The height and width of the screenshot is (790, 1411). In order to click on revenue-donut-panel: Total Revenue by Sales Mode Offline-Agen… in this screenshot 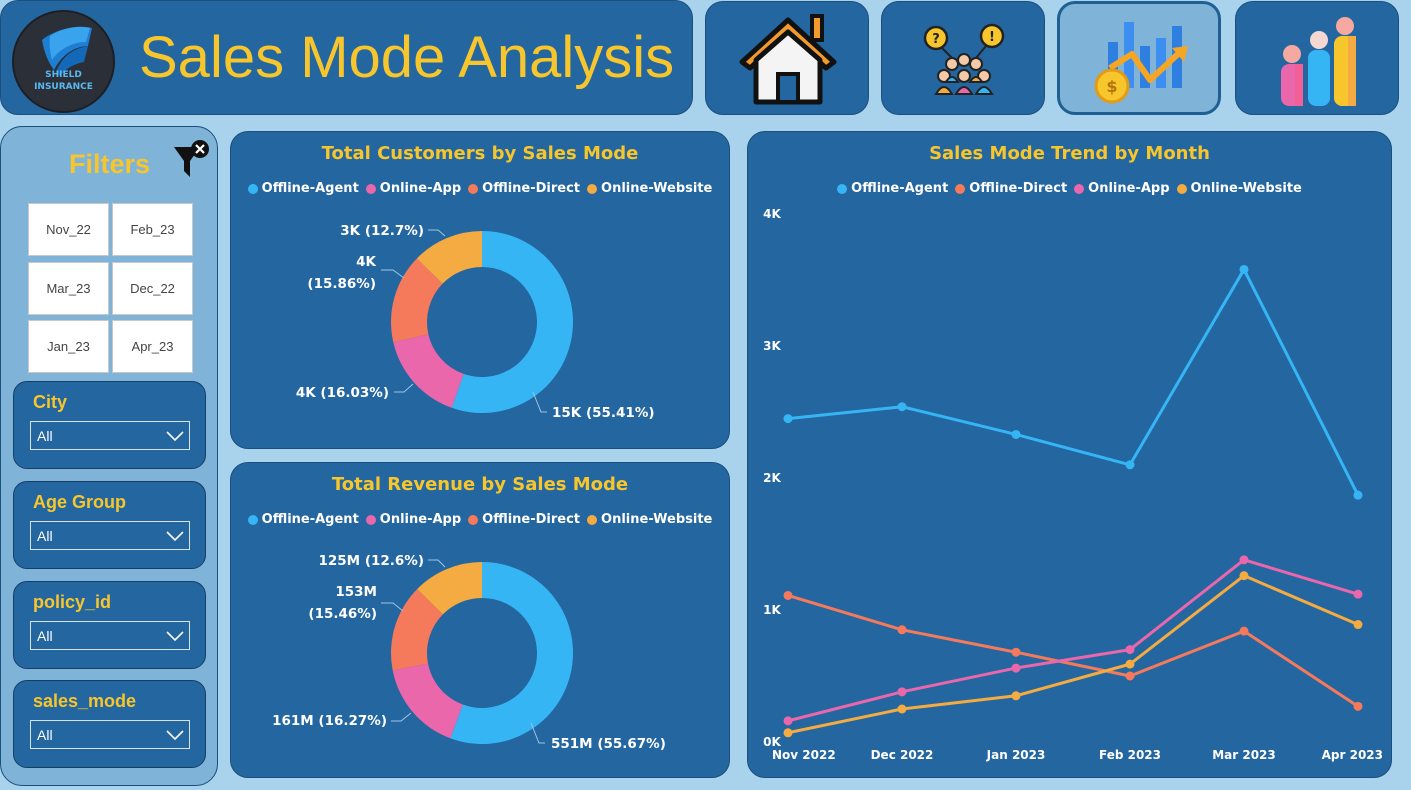, I will do `click(480, 620)`.